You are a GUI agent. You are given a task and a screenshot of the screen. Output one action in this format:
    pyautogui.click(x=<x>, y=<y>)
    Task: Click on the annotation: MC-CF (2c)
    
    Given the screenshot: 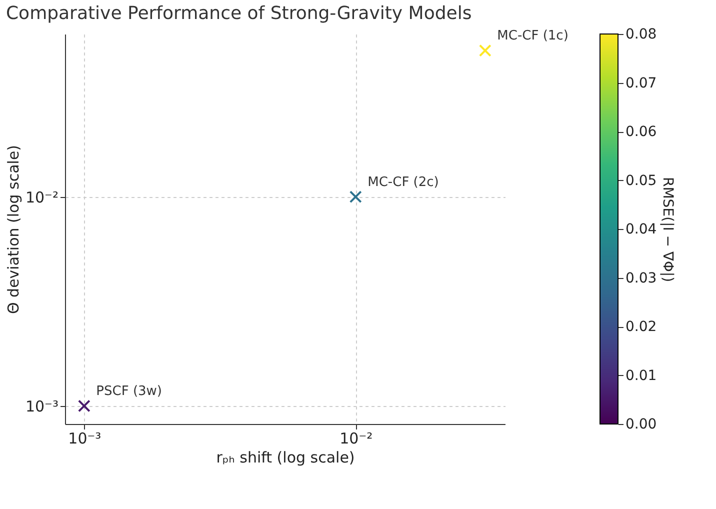 What is the action you would take?
    pyautogui.click(x=403, y=182)
    